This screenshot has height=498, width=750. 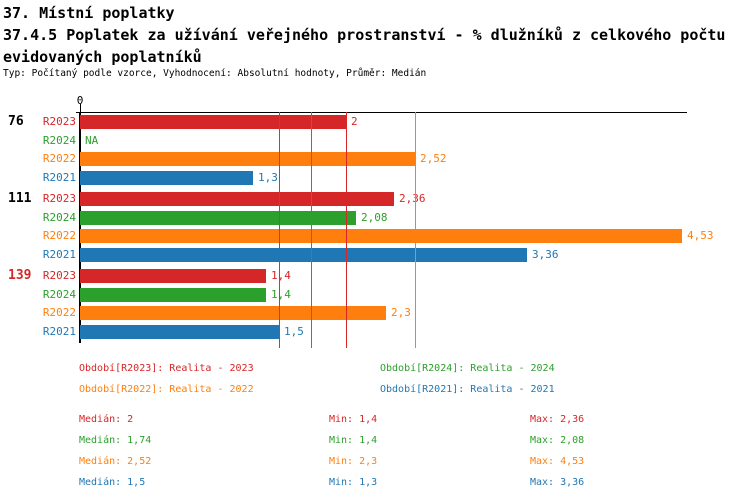 What do you see at coordinates (80, 227) in the screenshot?
I see `y-axis-line` at bounding box center [80, 227].